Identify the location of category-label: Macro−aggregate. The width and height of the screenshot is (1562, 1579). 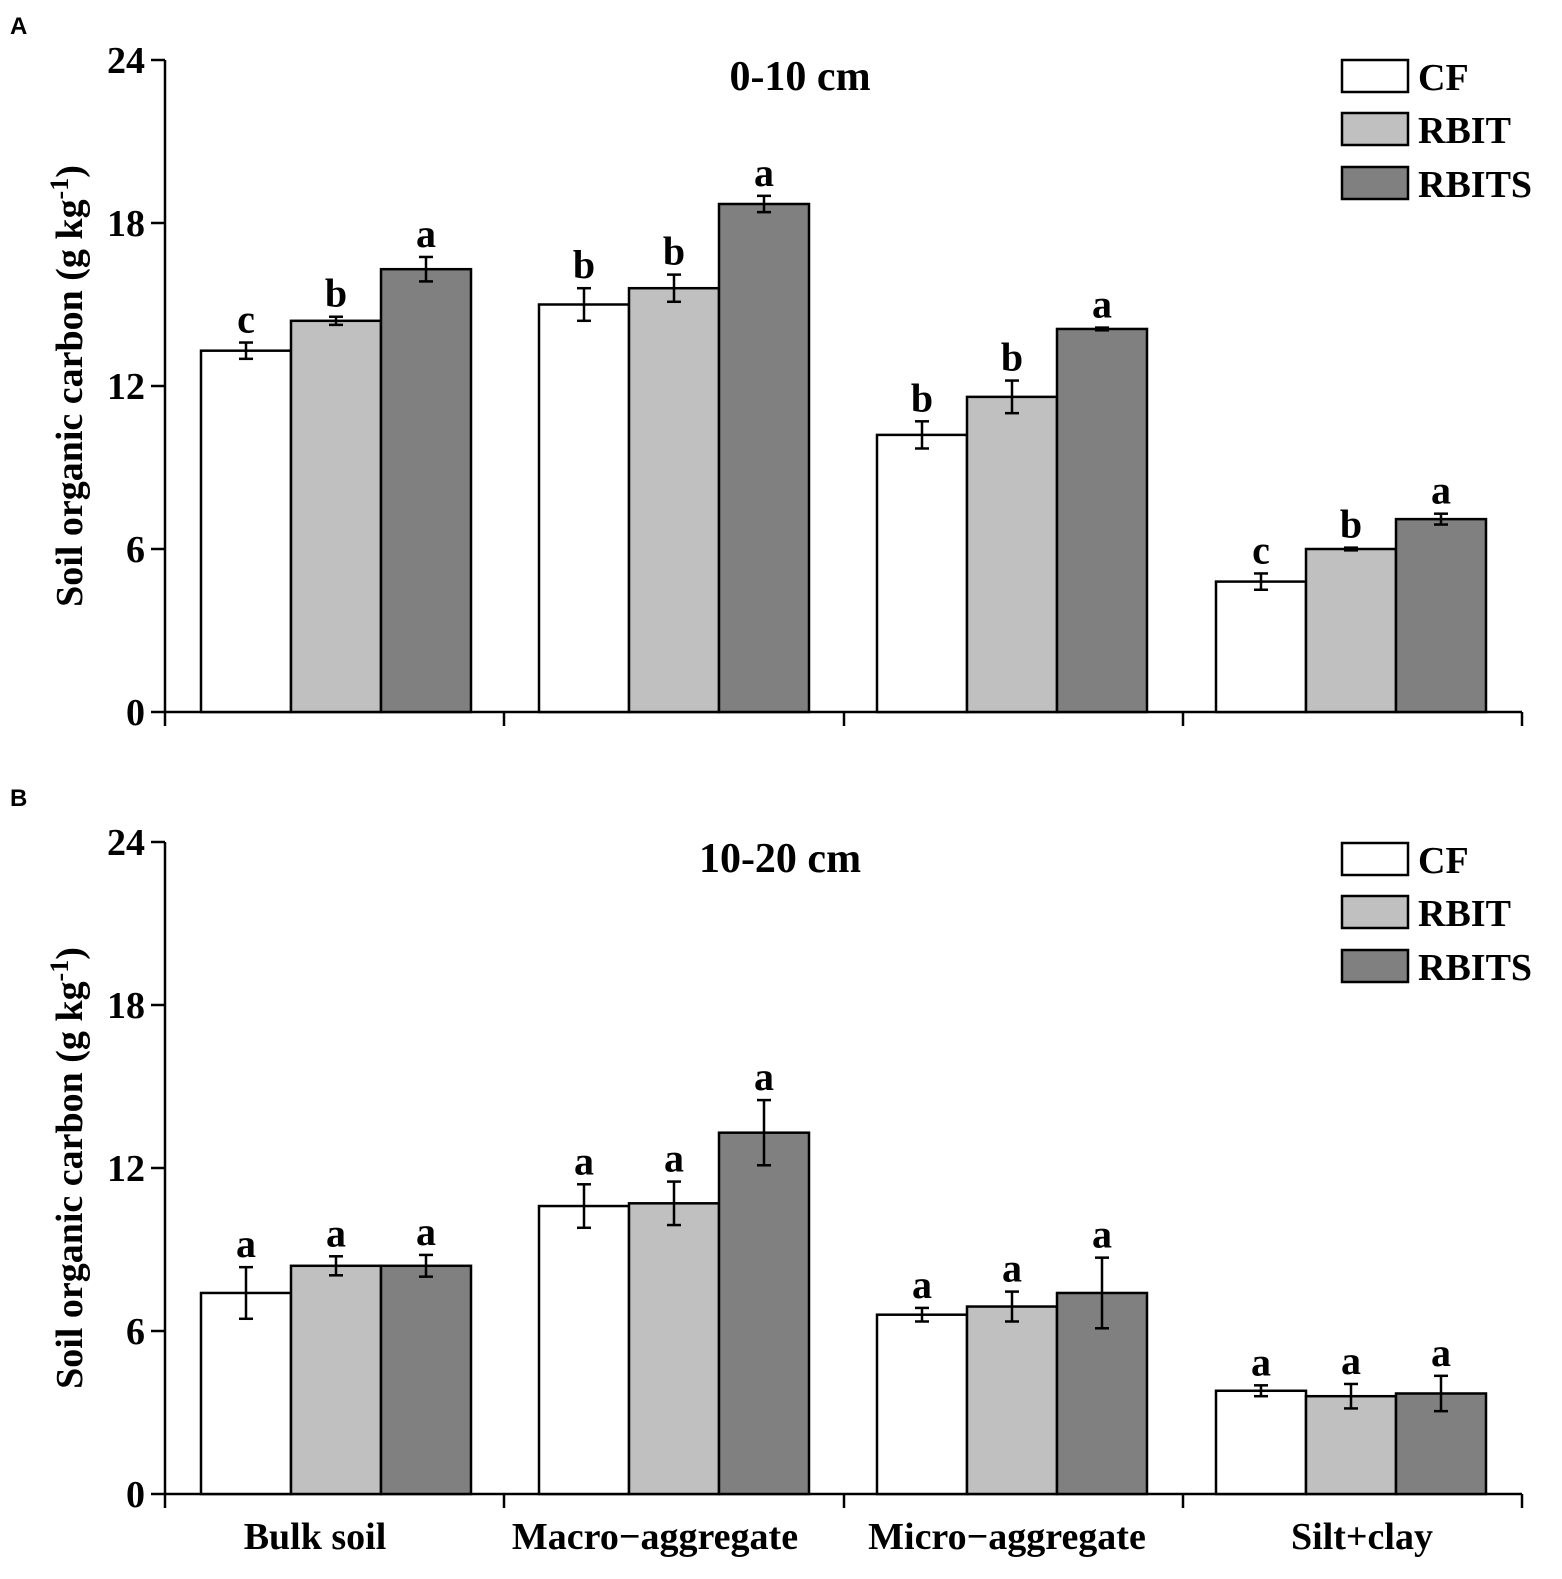
(655, 1537).